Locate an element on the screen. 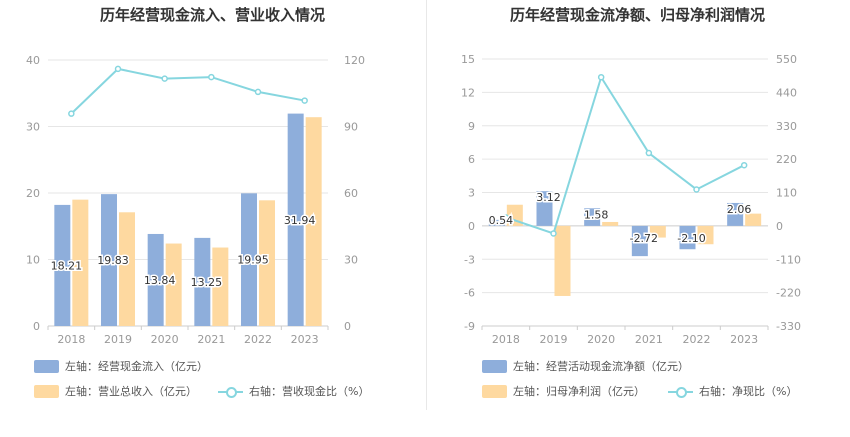  left-category-label: 2022 is located at coordinates (258, 339).